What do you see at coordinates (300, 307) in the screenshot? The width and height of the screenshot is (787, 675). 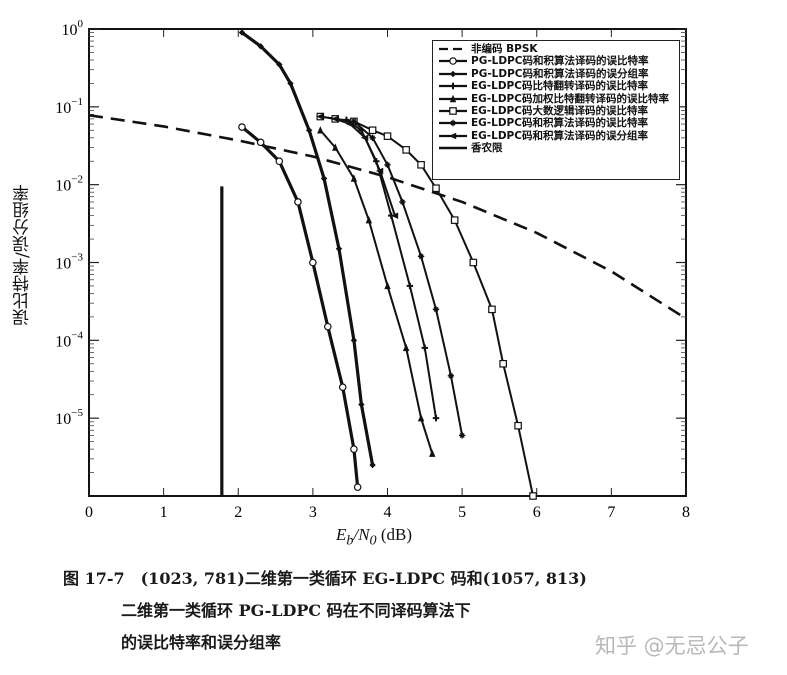 I see `pg-spa-ber-curve` at bounding box center [300, 307].